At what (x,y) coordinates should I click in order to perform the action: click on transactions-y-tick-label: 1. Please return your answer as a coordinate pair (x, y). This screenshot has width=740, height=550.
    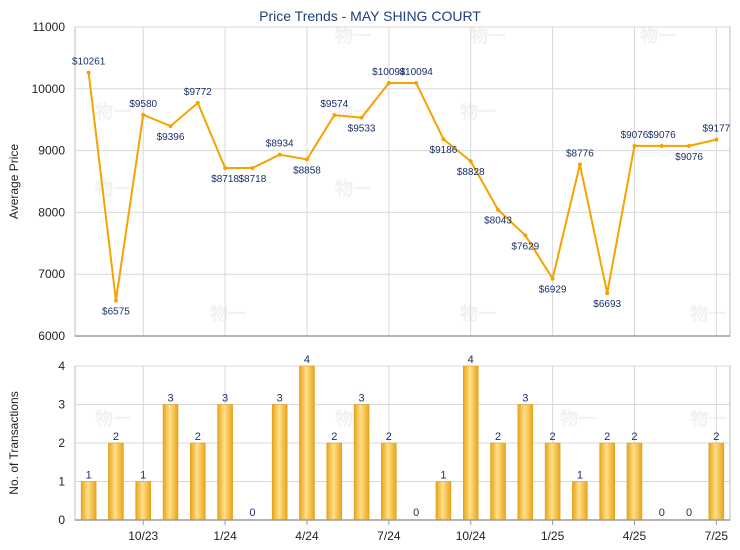
    Looking at the image, I should click on (61, 482).